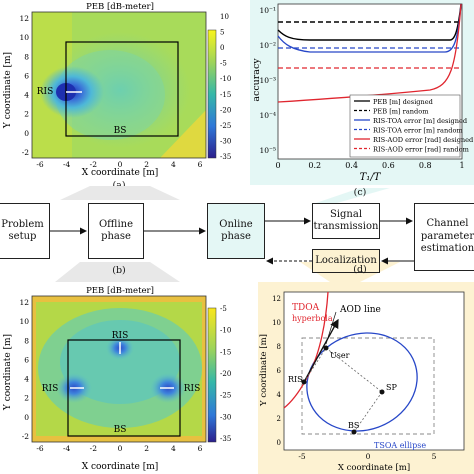  What do you see at coordinates (264, 370) in the screenshot?
I see `panel-d-ylabel: Y coordinate [m]` at bounding box center [264, 370].